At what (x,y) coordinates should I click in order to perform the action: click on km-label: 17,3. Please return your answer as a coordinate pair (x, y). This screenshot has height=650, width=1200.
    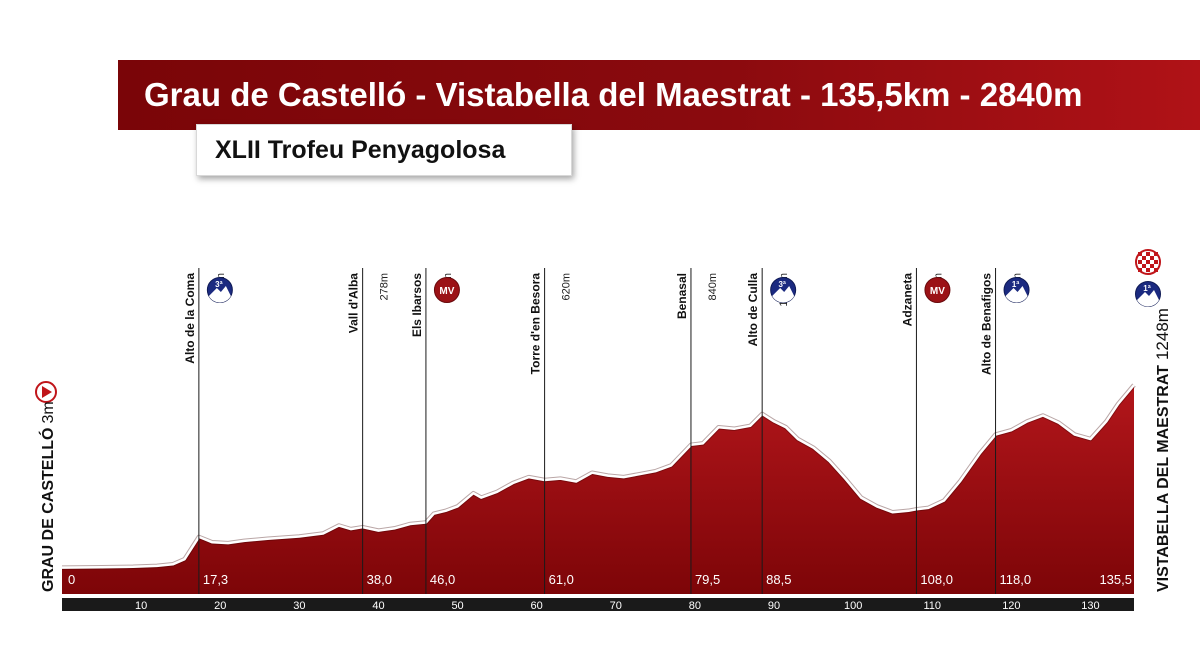
    Looking at the image, I should click on (215, 579).